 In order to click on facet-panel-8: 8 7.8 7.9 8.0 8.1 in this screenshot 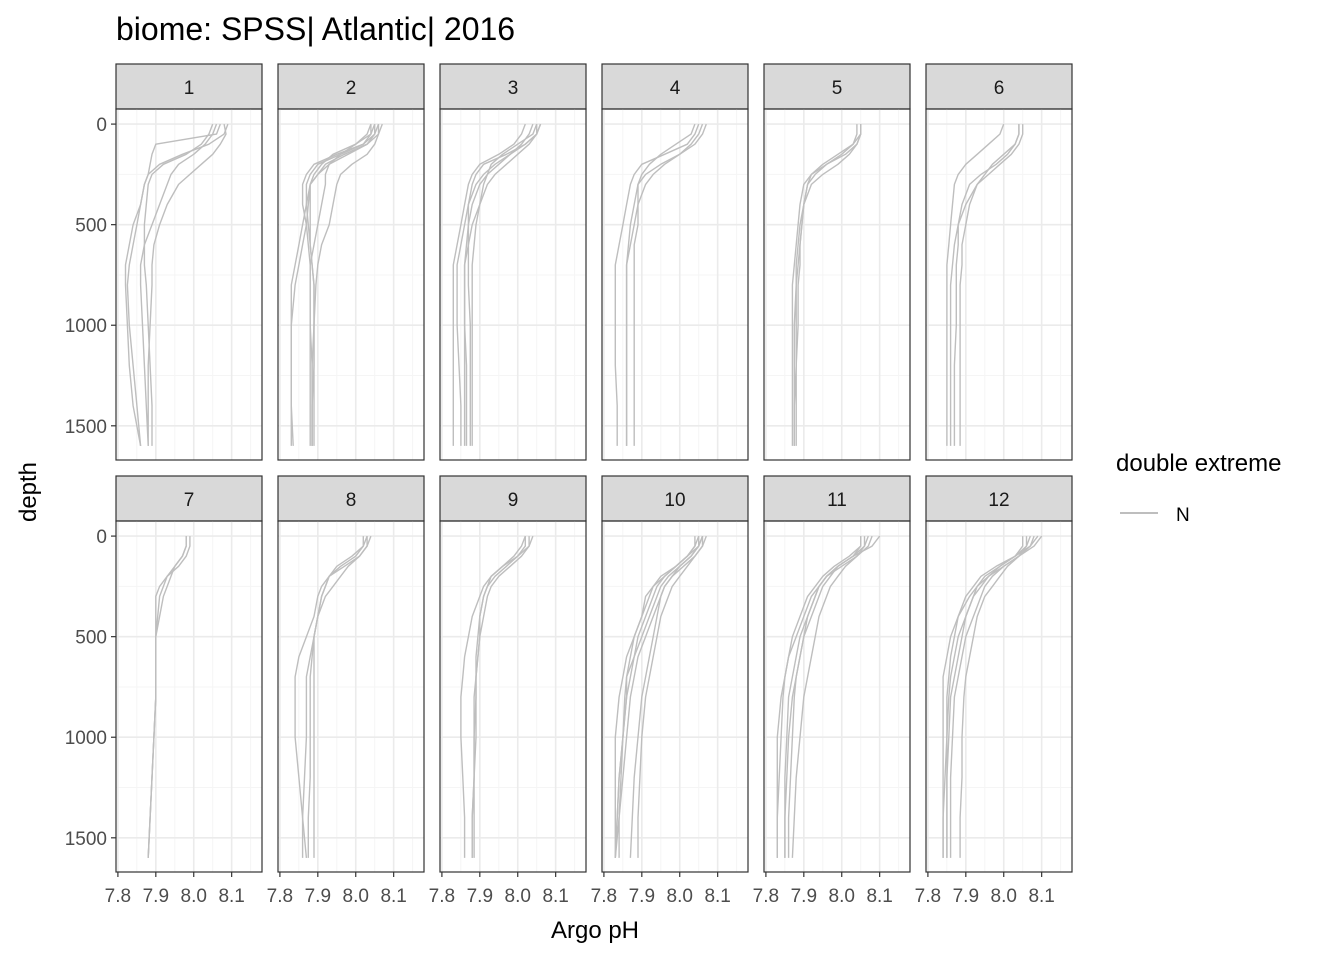, I will do `click(346, 691)`.